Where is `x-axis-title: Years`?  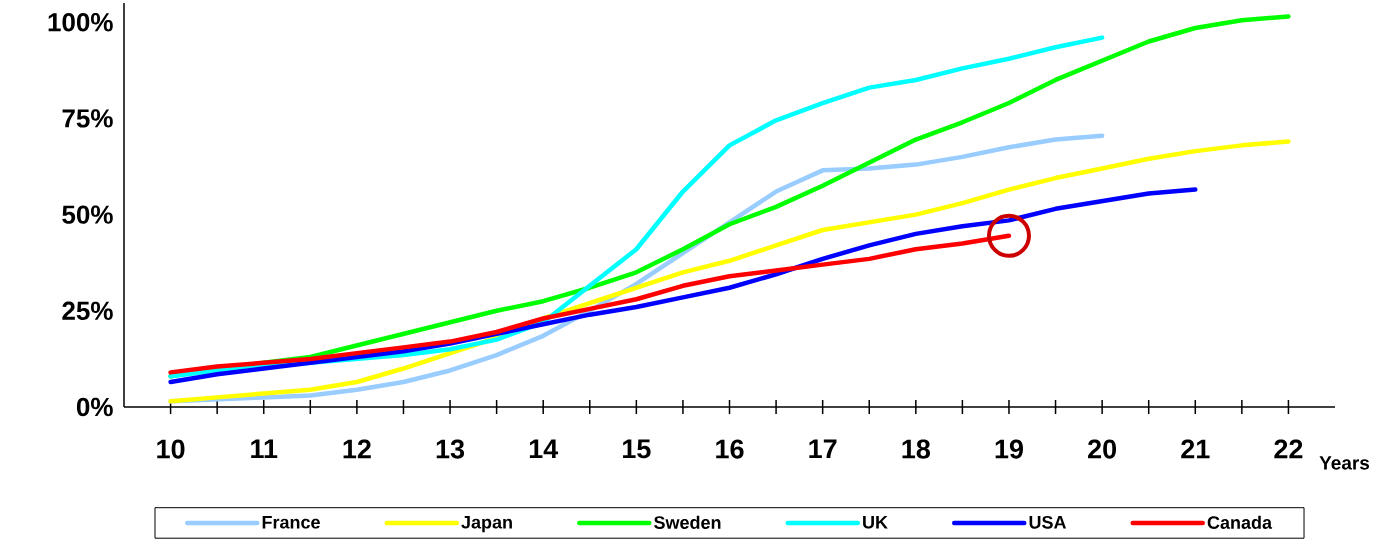 x-axis-title: Years is located at coordinates (1344, 463).